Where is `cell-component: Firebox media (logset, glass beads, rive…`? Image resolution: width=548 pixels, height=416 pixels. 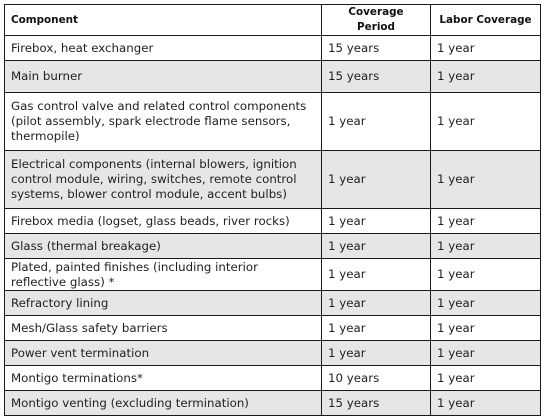
cell-component: Firebox media (logset, glass beads, rive… is located at coordinates (163, 221).